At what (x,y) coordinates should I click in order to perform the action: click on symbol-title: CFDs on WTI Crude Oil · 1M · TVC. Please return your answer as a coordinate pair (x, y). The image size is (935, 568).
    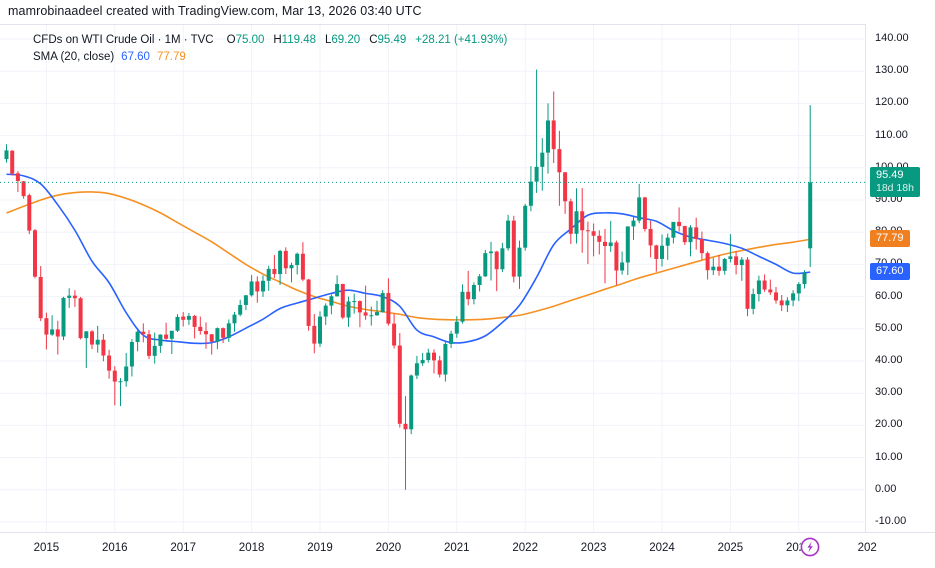
    Looking at the image, I should click on (123, 40).